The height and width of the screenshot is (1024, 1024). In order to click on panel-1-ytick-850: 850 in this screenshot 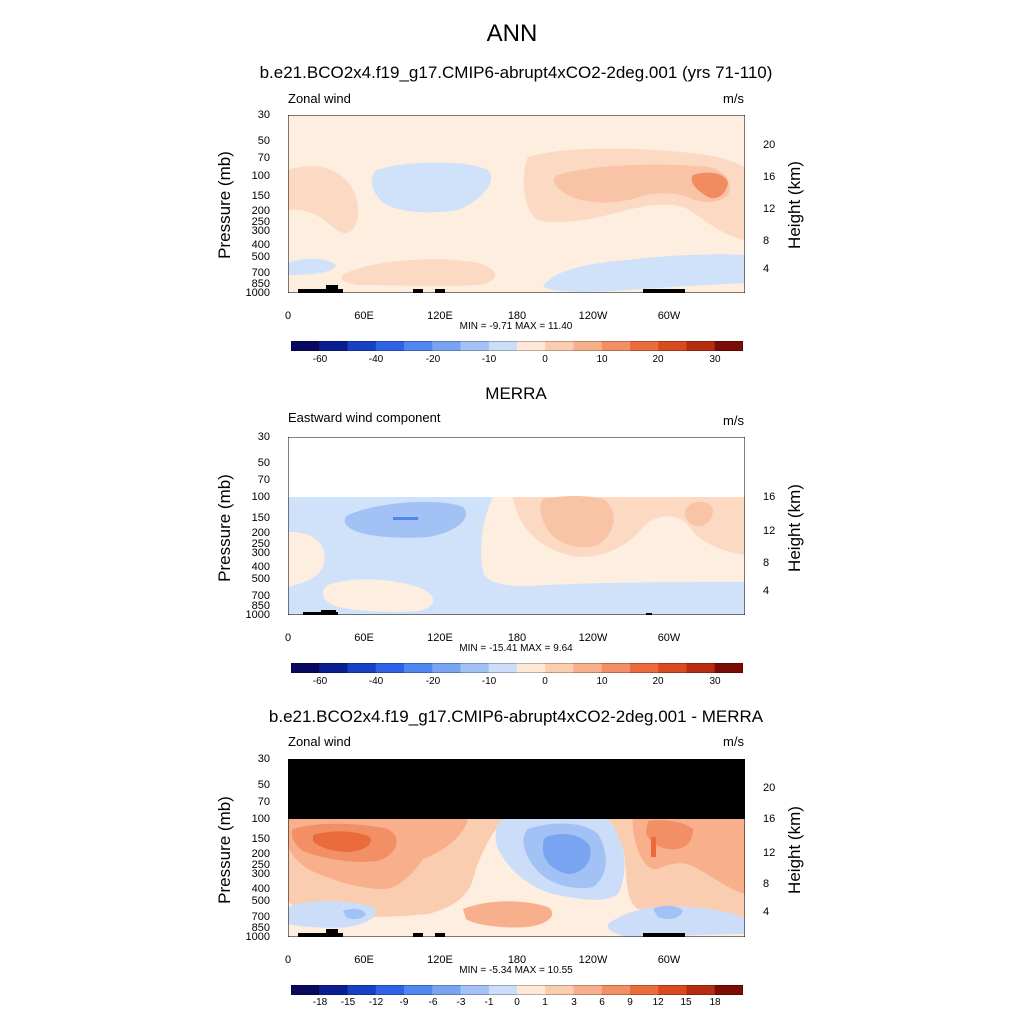, I will do `click(260, 284)`.